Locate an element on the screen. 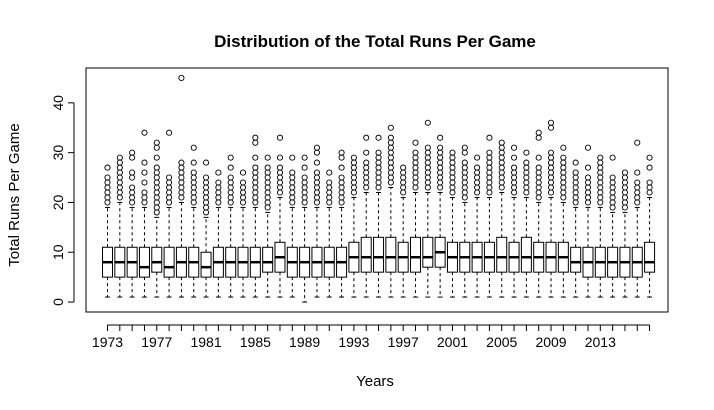 The width and height of the screenshot is (714, 410). y-axis-label: Total Runs Per Game is located at coordinates (14, 194).